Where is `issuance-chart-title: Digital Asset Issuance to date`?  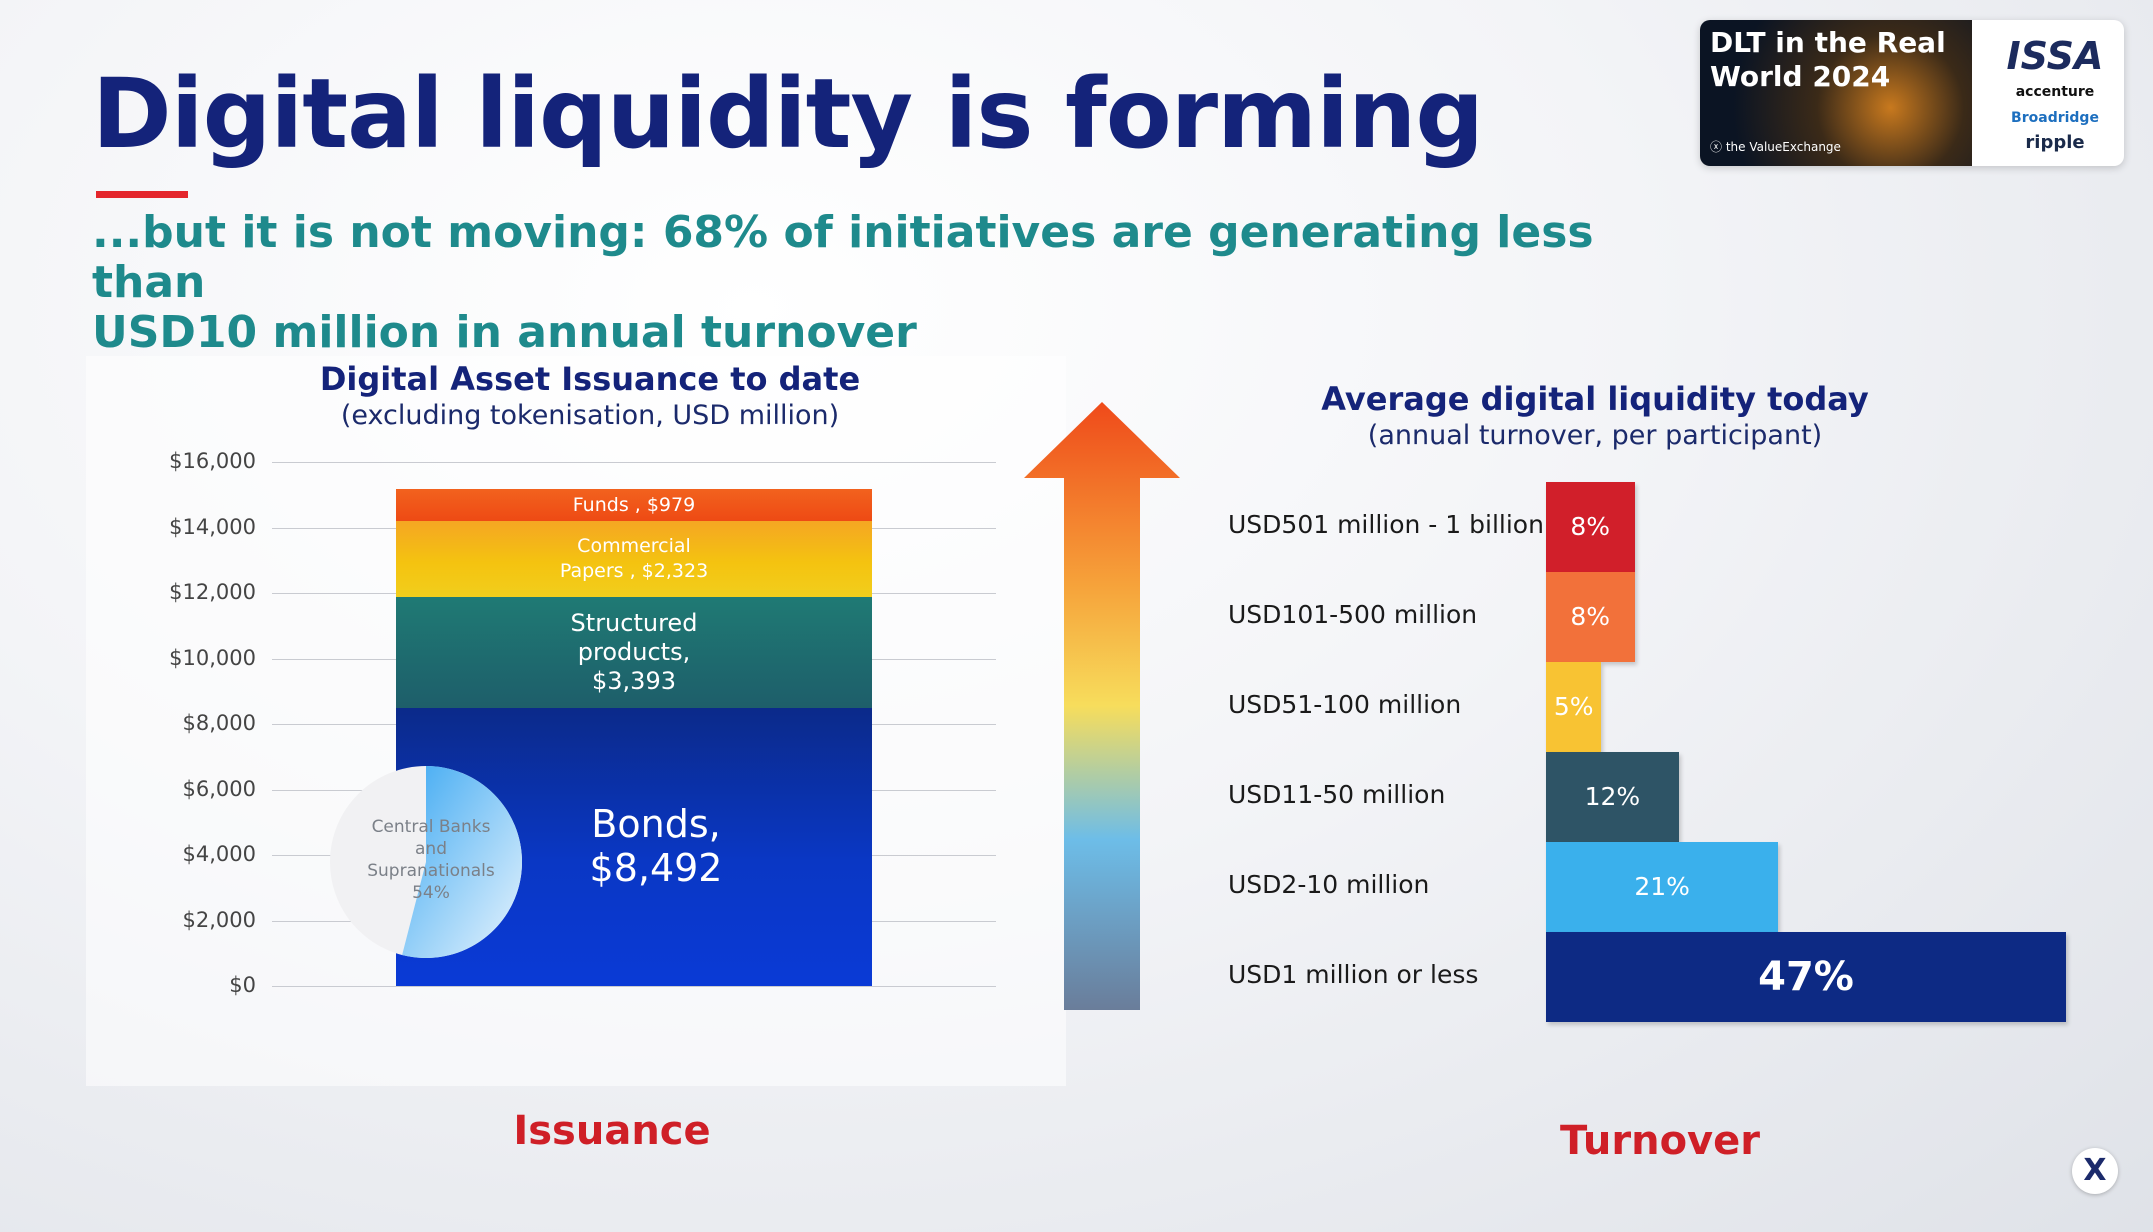 issuance-chart-title: Digital Asset Issuance to date is located at coordinates (590, 379).